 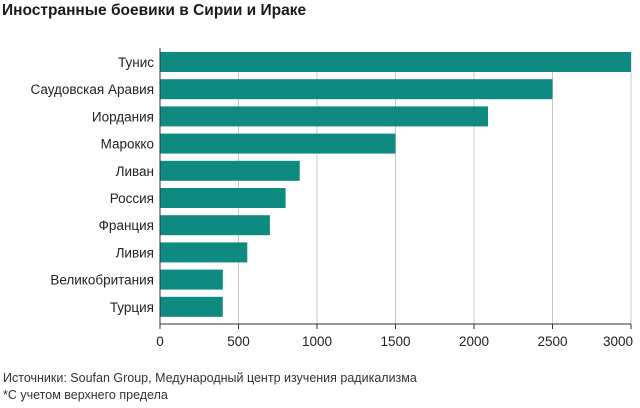 What do you see at coordinates (85, 395) in the screenshot?
I see `footnote-text: *С учетом верхнего предела` at bounding box center [85, 395].